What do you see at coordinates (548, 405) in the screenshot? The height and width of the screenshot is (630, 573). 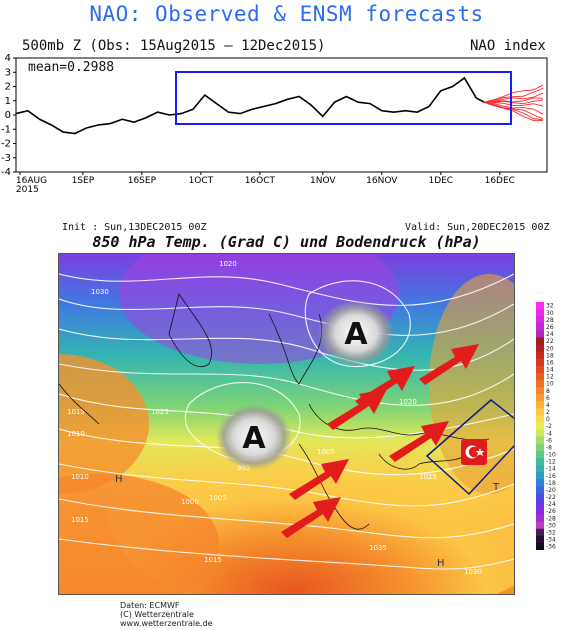 I see `colorbar-tick-label: 4` at bounding box center [548, 405].